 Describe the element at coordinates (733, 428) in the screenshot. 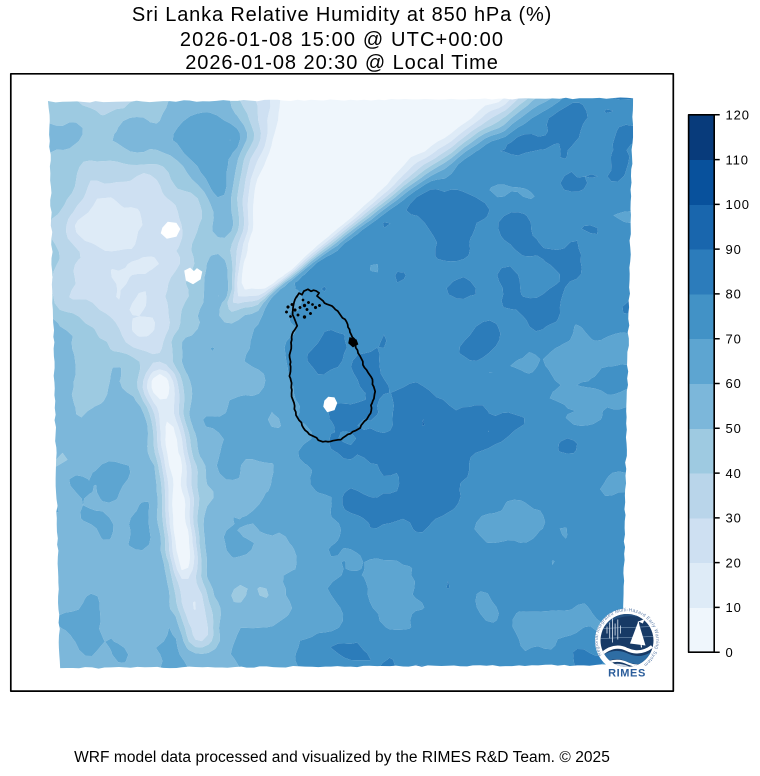

I see `svg-text: 50` at that location.